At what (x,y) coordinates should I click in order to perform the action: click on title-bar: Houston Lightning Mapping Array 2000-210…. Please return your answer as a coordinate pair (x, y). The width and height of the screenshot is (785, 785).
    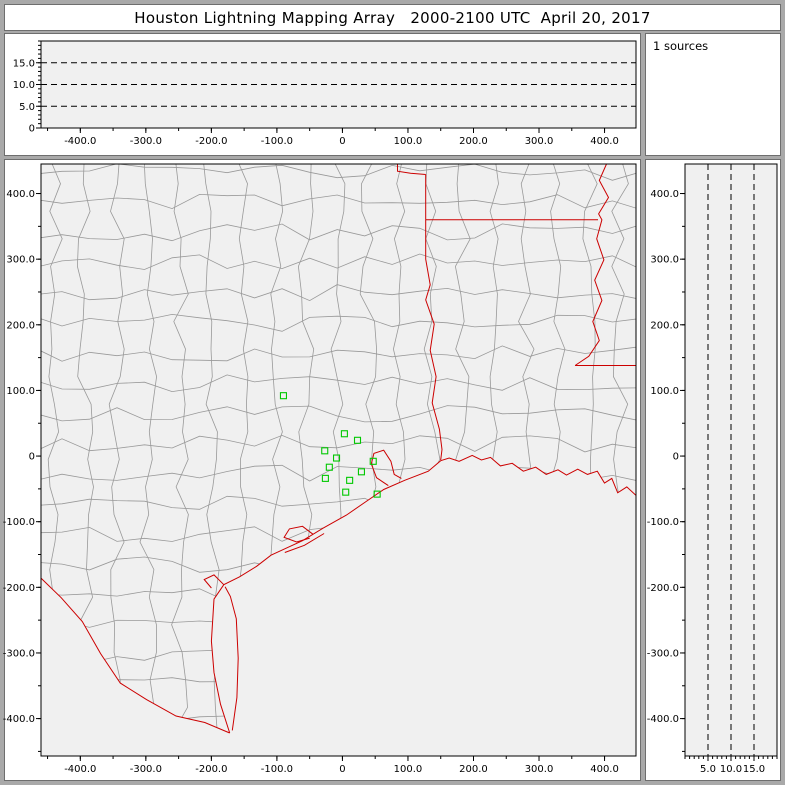
    Looking at the image, I should click on (392, 17).